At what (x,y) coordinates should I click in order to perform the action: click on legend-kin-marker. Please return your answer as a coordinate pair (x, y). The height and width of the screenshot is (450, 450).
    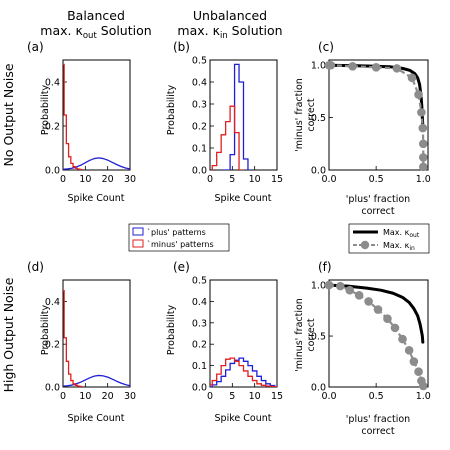
    Looking at the image, I should click on (365, 245).